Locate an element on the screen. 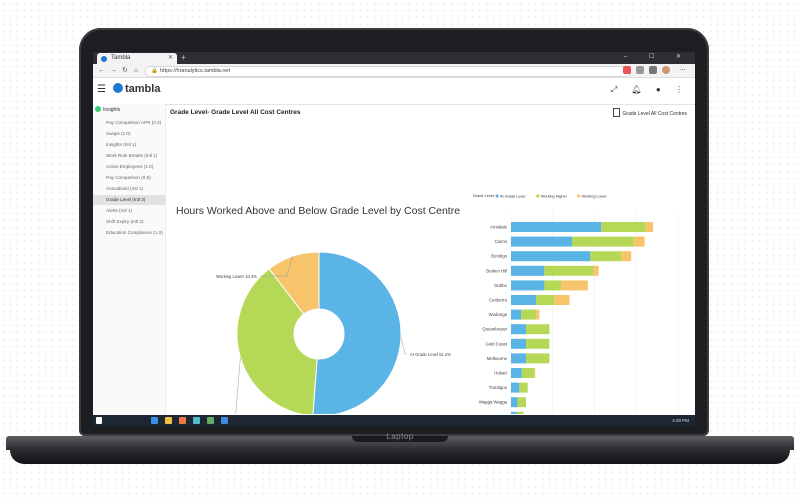 This screenshot has height=500, width=800. pie-slice-label: At Grade Level 51.2% is located at coordinates (430, 354).